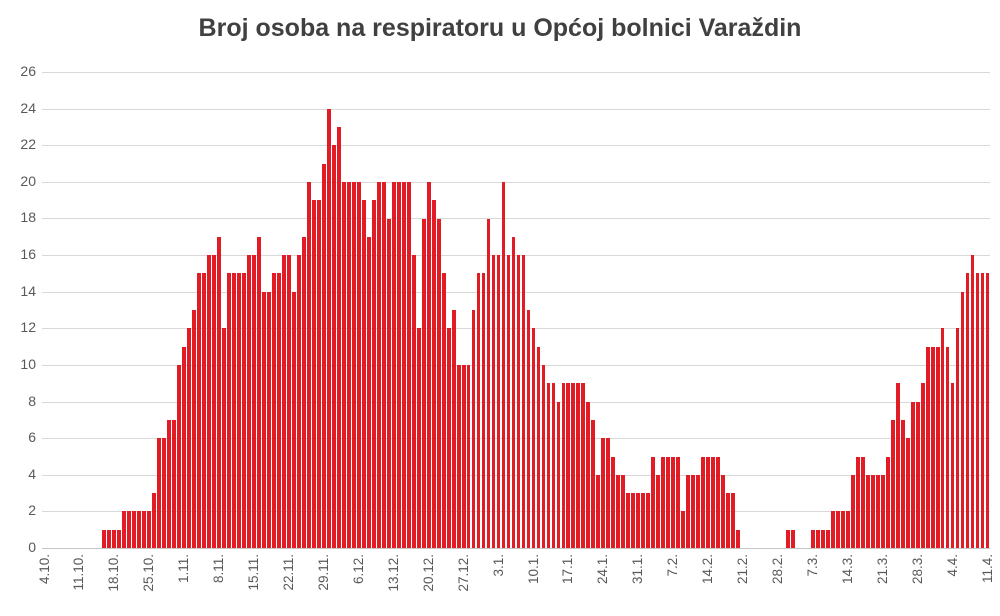 The width and height of the screenshot is (1000, 616). What do you see at coordinates (28, 363) in the screenshot?
I see `y-axis-label: 10` at bounding box center [28, 363].